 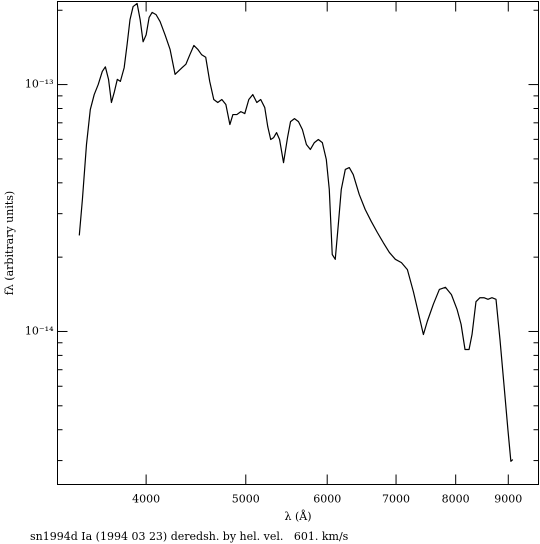 What do you see at coordinates (456, 499) in the screenshot?
I see `x-tick-label: 8000` at bounding box center [456, 499].